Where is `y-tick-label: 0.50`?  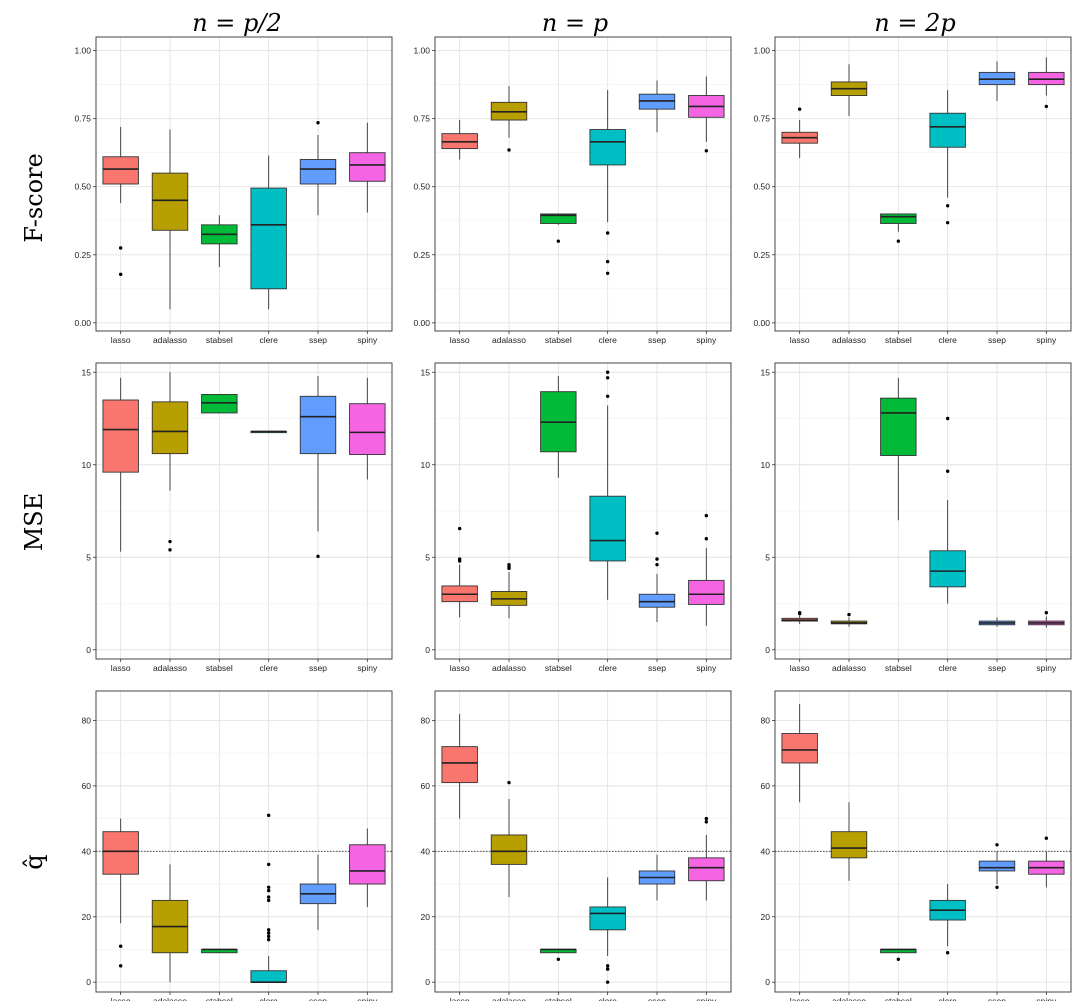 y-tick-label: 0.50 is located at coordinates (761, 187).